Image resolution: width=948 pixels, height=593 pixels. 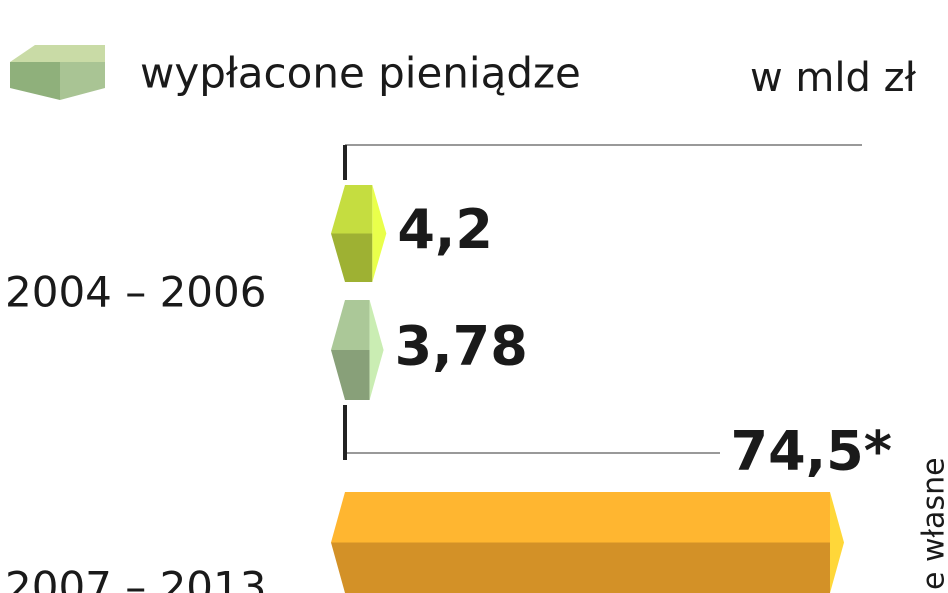 What do you see at coordinates (833, 78) in the screenshot?
I see `unit-label: w mld zł` at bounding box center [833, 78].